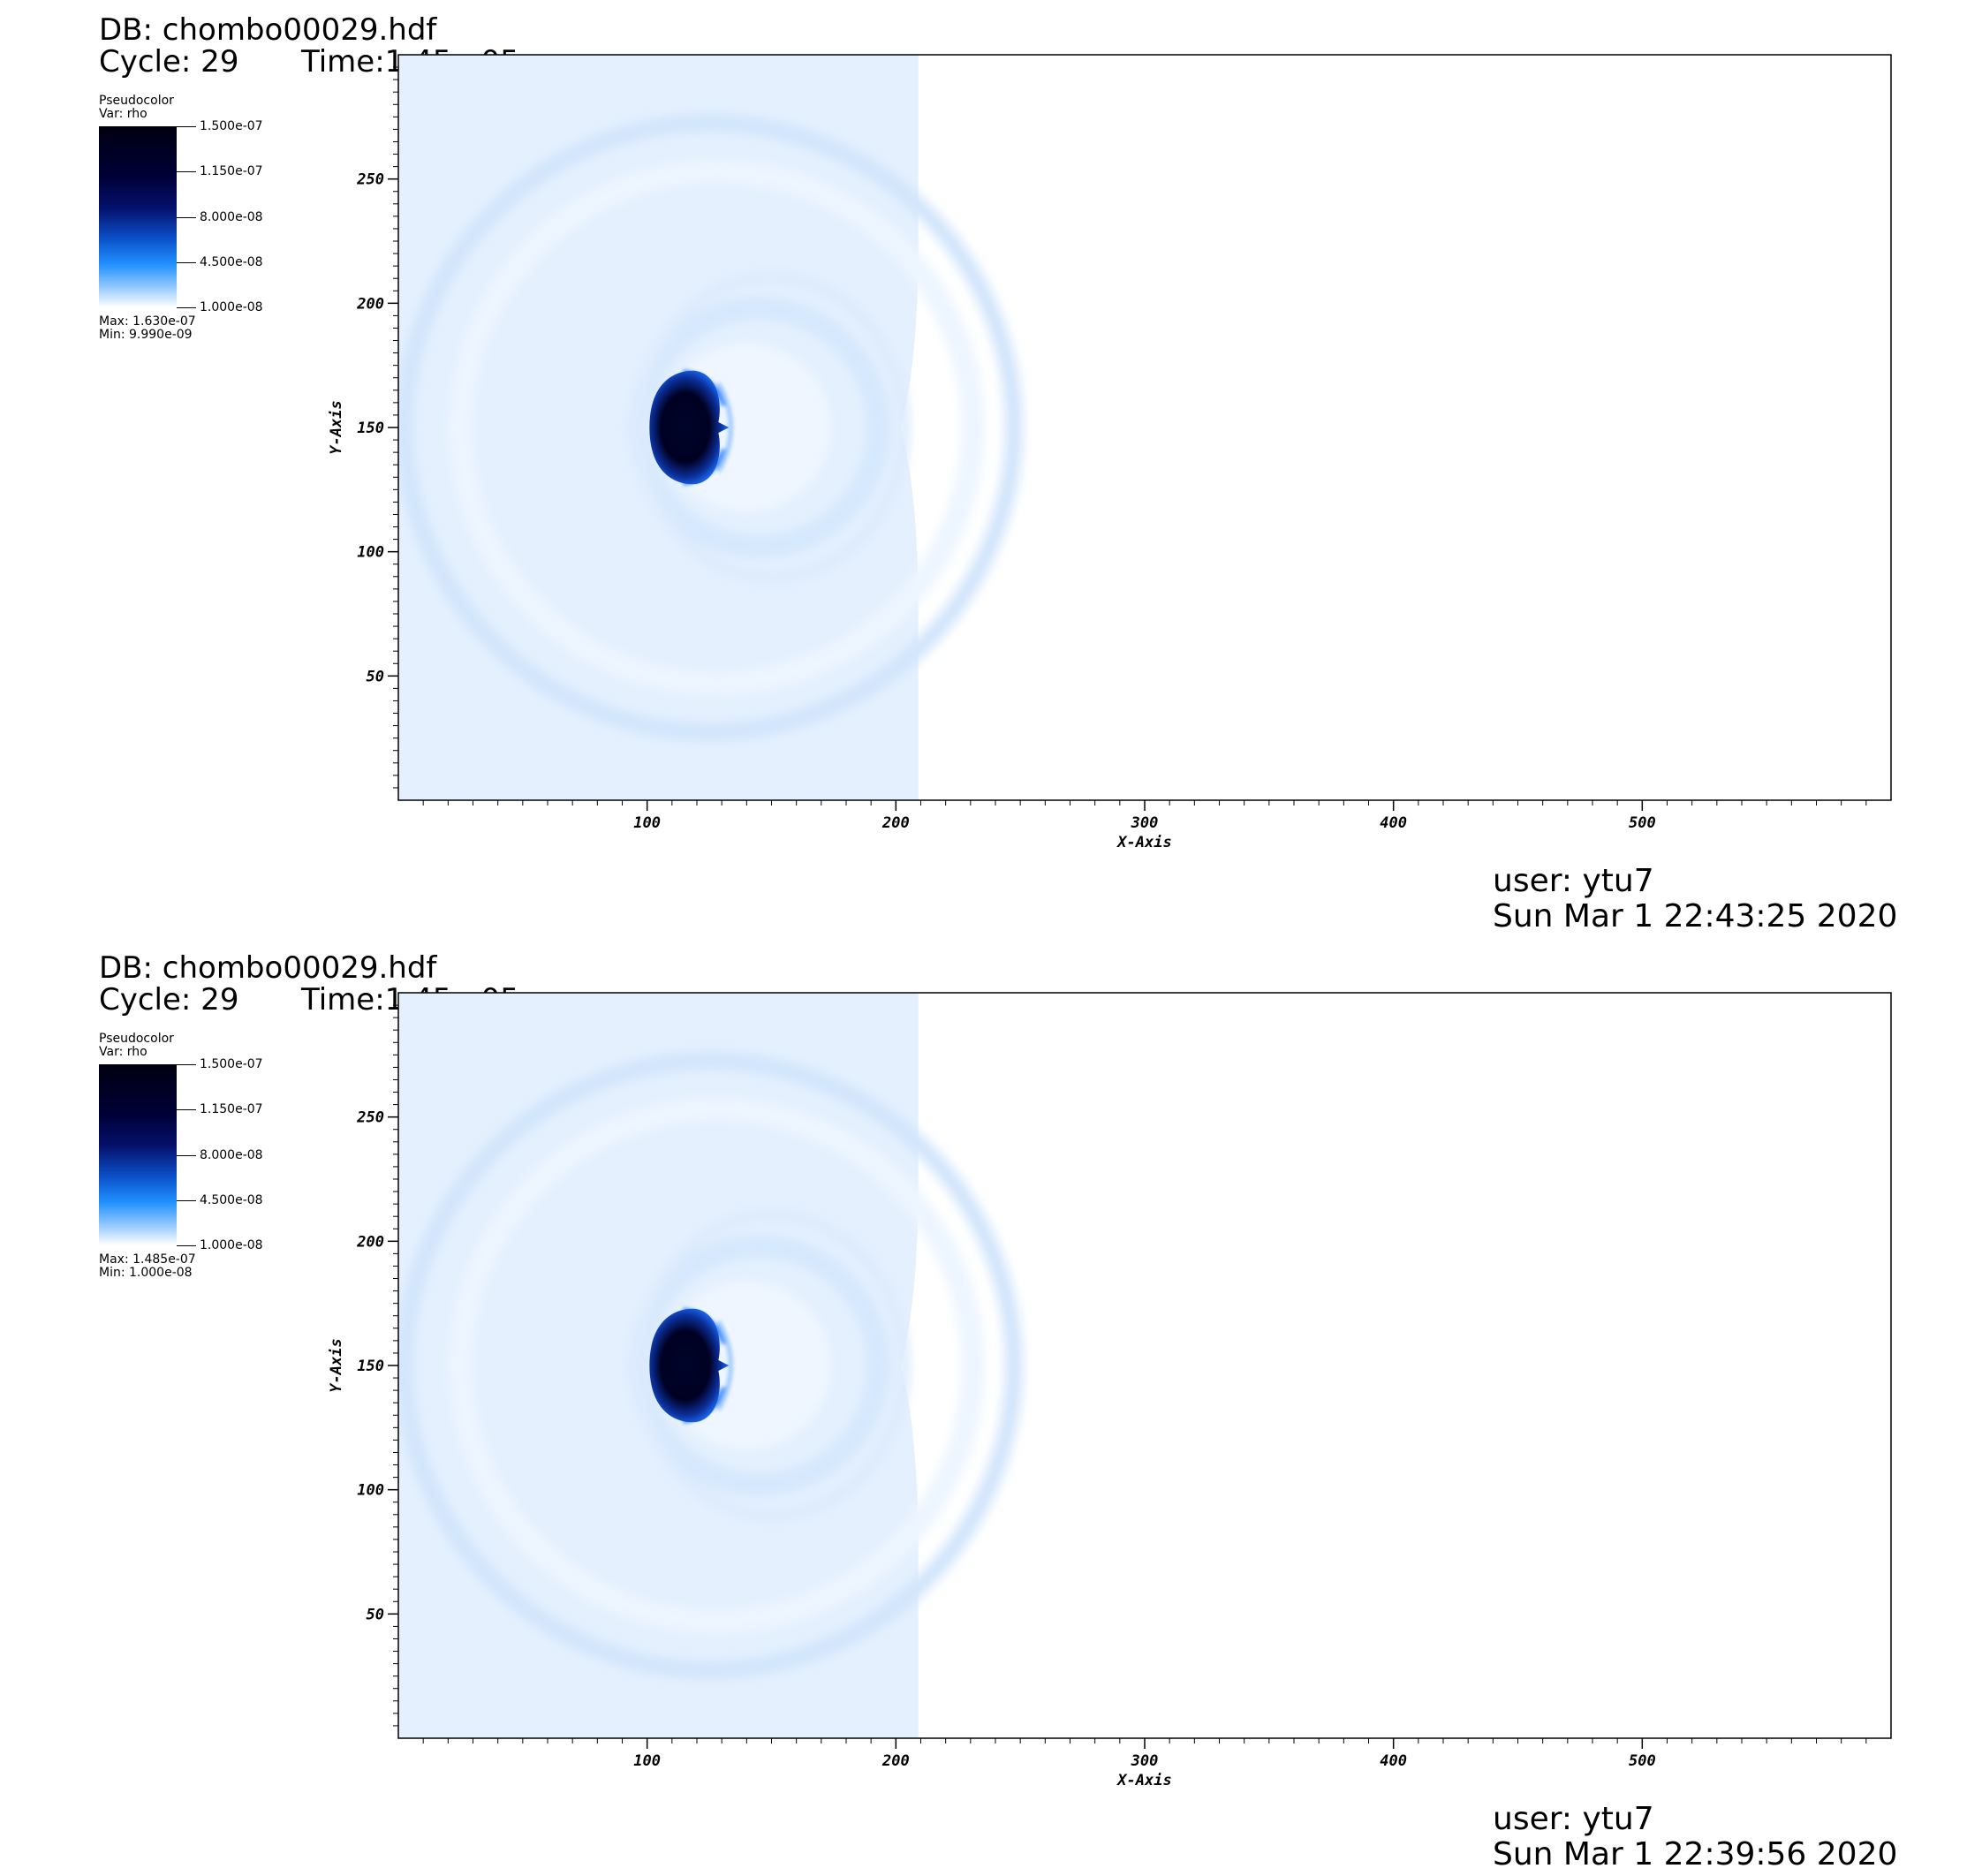 The image size is (1982, 1876). Describe the element at coordinates (1696, 916) in the screenshot. I see `date-label: Sun Mar 1 22:43:25 2020` at that location.